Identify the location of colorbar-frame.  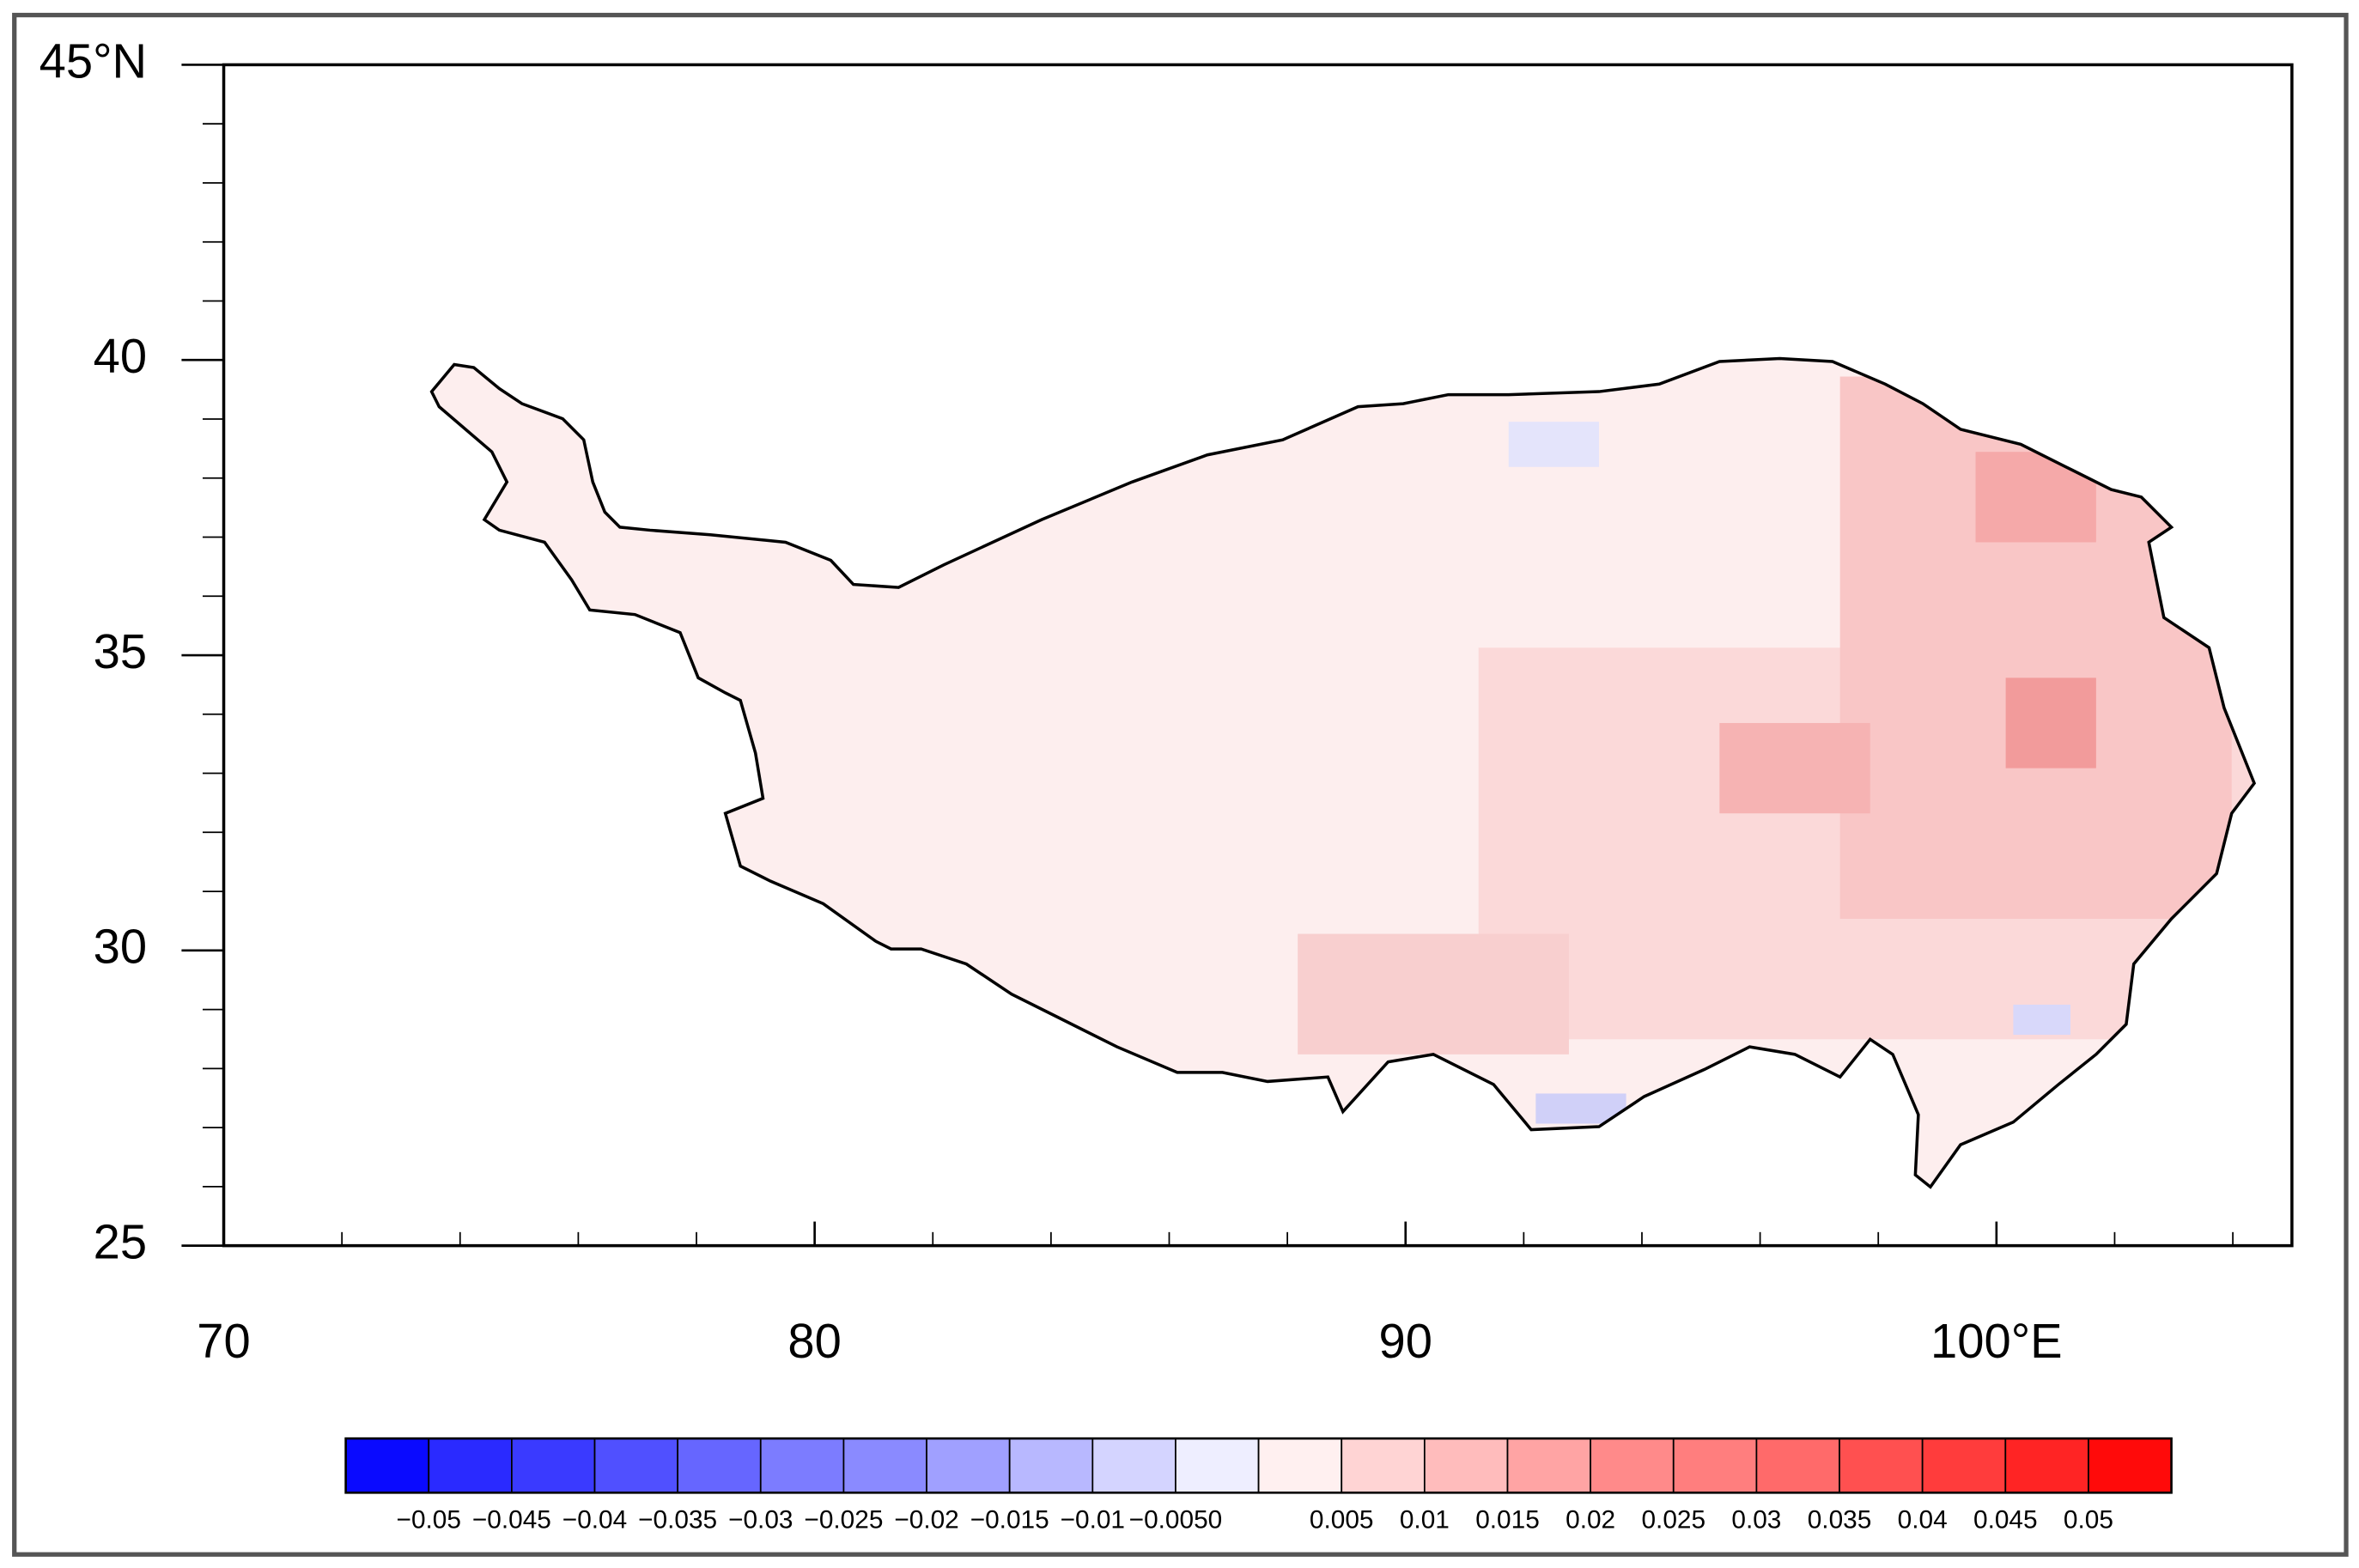
(1258, 1465).